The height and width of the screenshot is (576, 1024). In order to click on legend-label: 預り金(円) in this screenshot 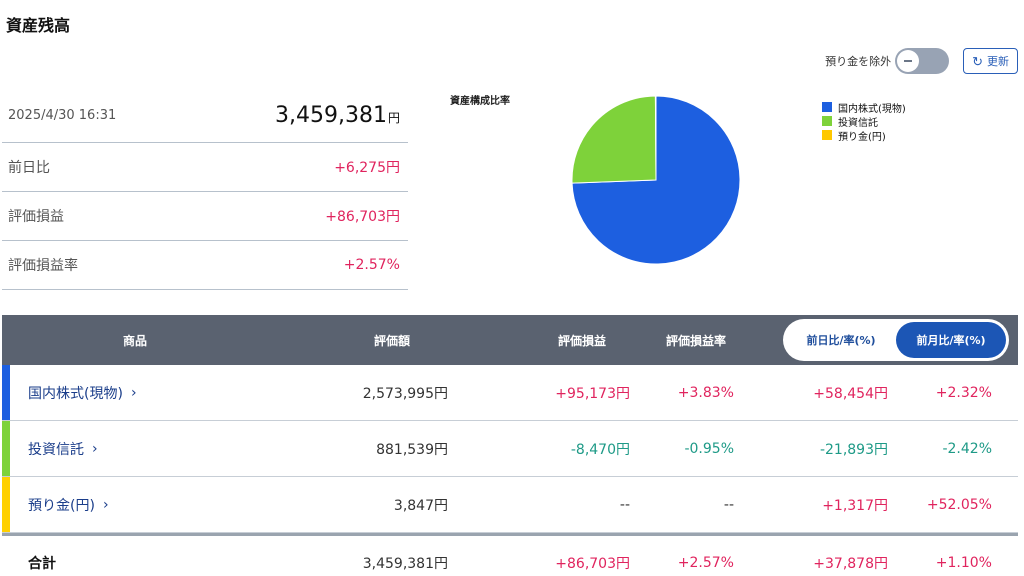, I will do `click(862, 137)`.